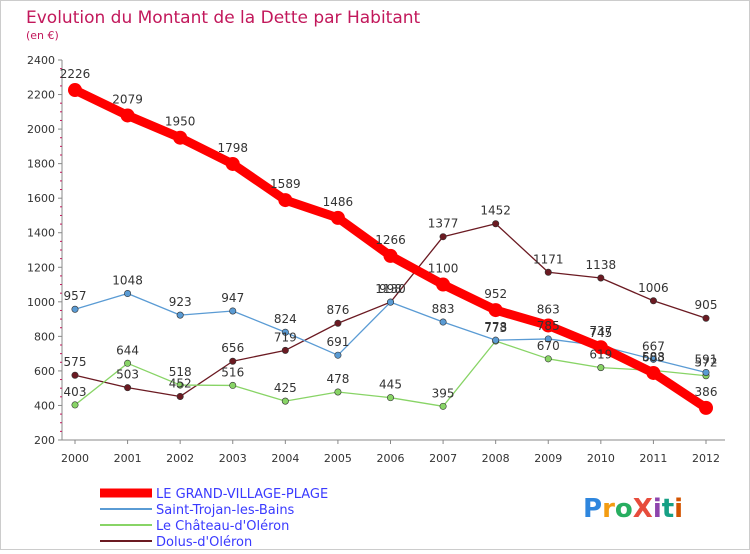 The image size is (750, 554). I want to click on data-label: 1950, so click(180, 122).